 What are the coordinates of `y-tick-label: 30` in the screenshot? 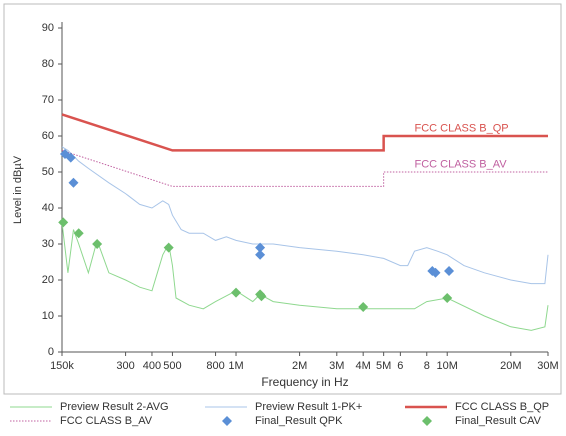 It's located at (48, 244).